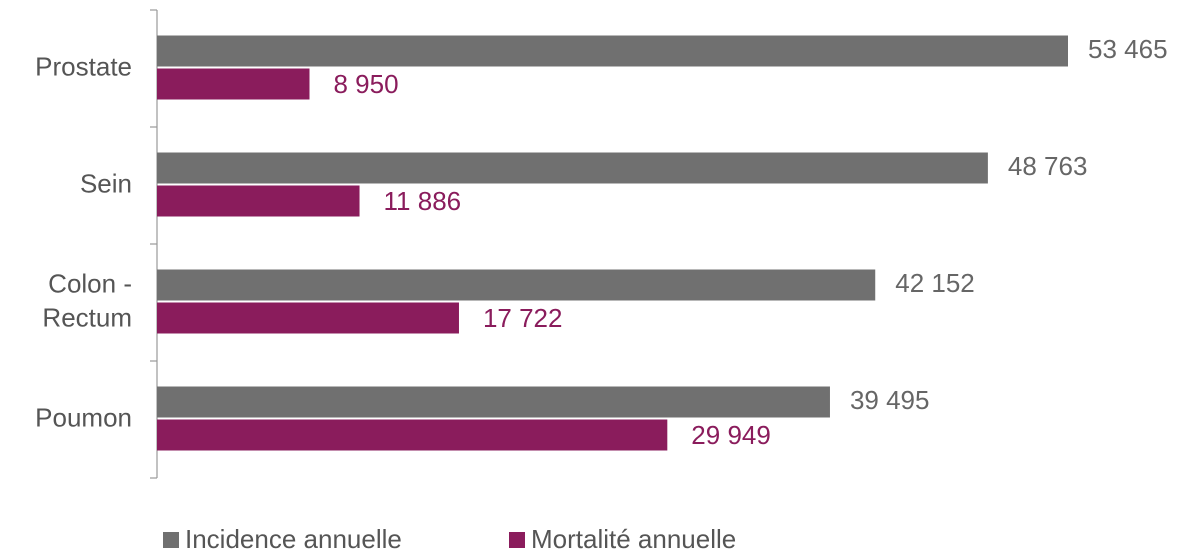 The width and height of the screenshot is (1194, 552). I want to click on y-tick-label: Poumon, so click(83, 417).